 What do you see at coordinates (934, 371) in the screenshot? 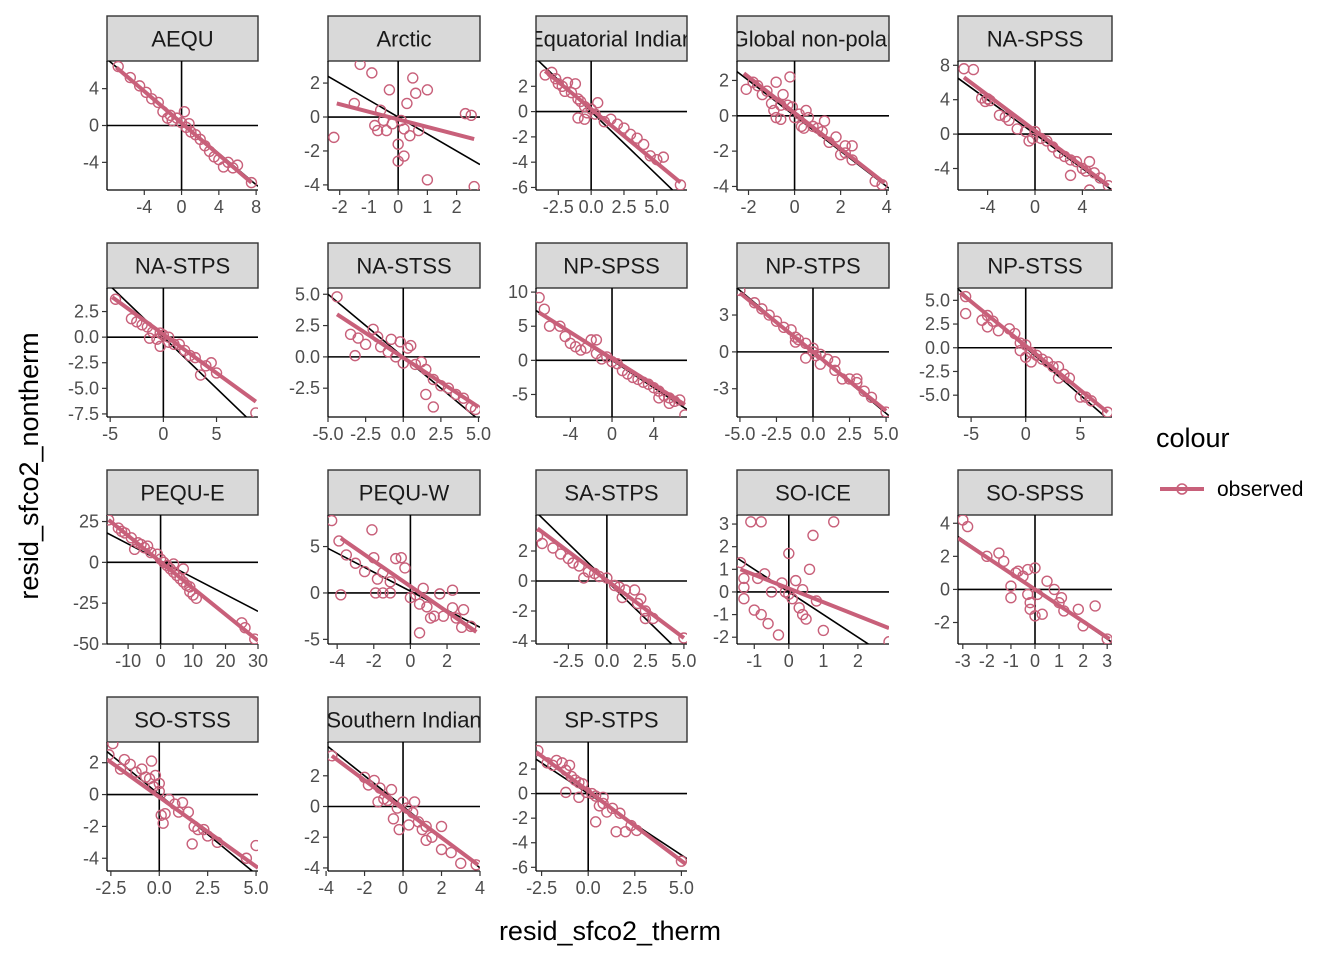
I see `y-tick-label: -2.5` at bounding box center [934, 371].